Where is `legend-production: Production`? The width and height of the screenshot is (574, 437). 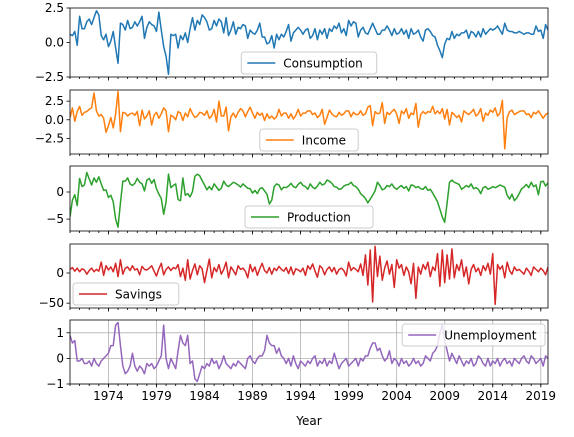
legend-production: Production is located at coordinates (309, 217).